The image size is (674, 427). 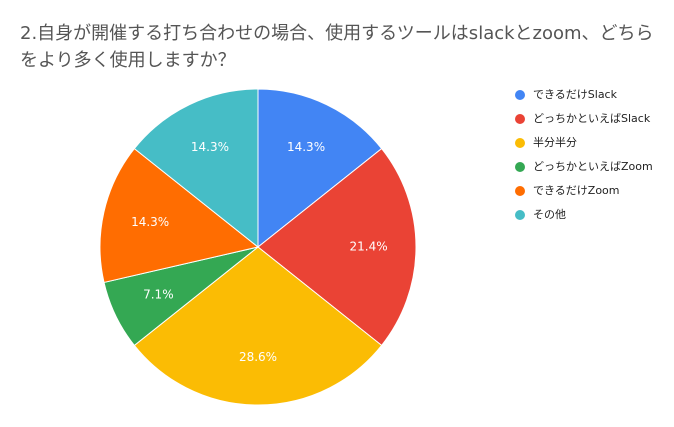 I want to click on legend-label: できるだけSlack, so click(x=575, y=94).